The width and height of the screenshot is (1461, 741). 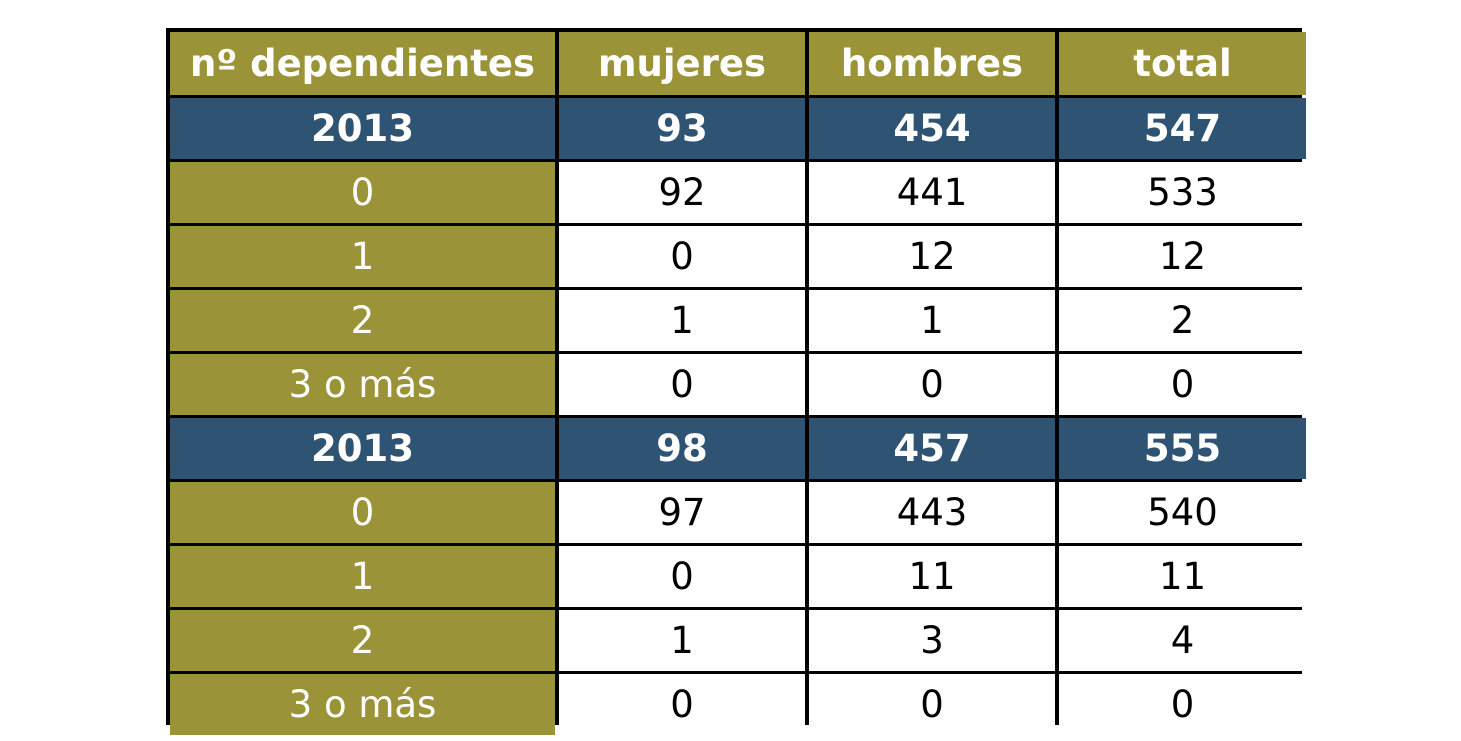 I want to click on year-total-hombres: 454, so click(x=932, y=128).